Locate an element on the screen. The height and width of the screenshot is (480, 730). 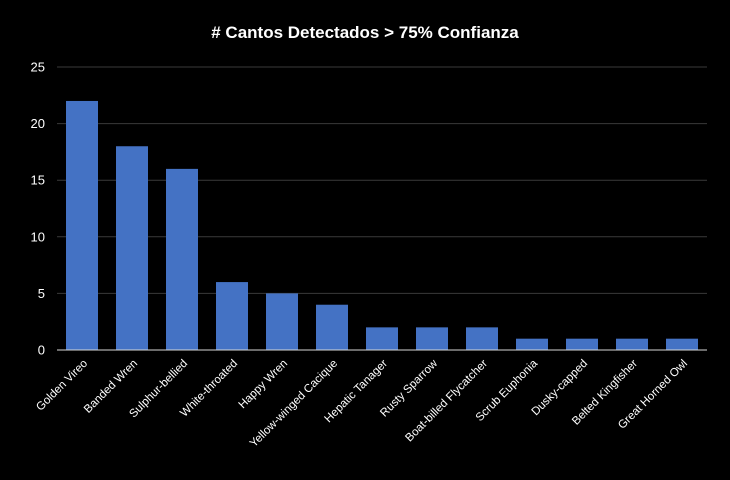
chart-title: # Cantos Detectados > 75% Confianza is located at coordinates (365, 32).